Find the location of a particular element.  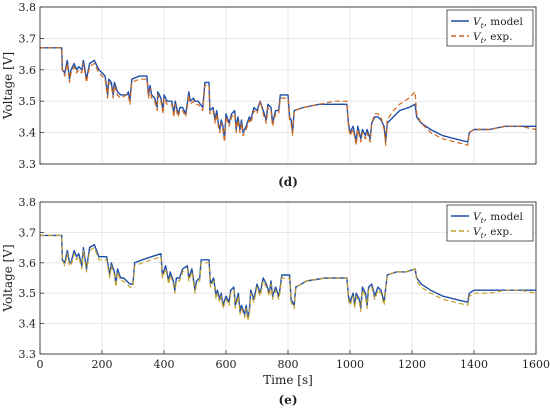

chart-0-legend-label-0-sub: t is located at coordinates (483, 25).